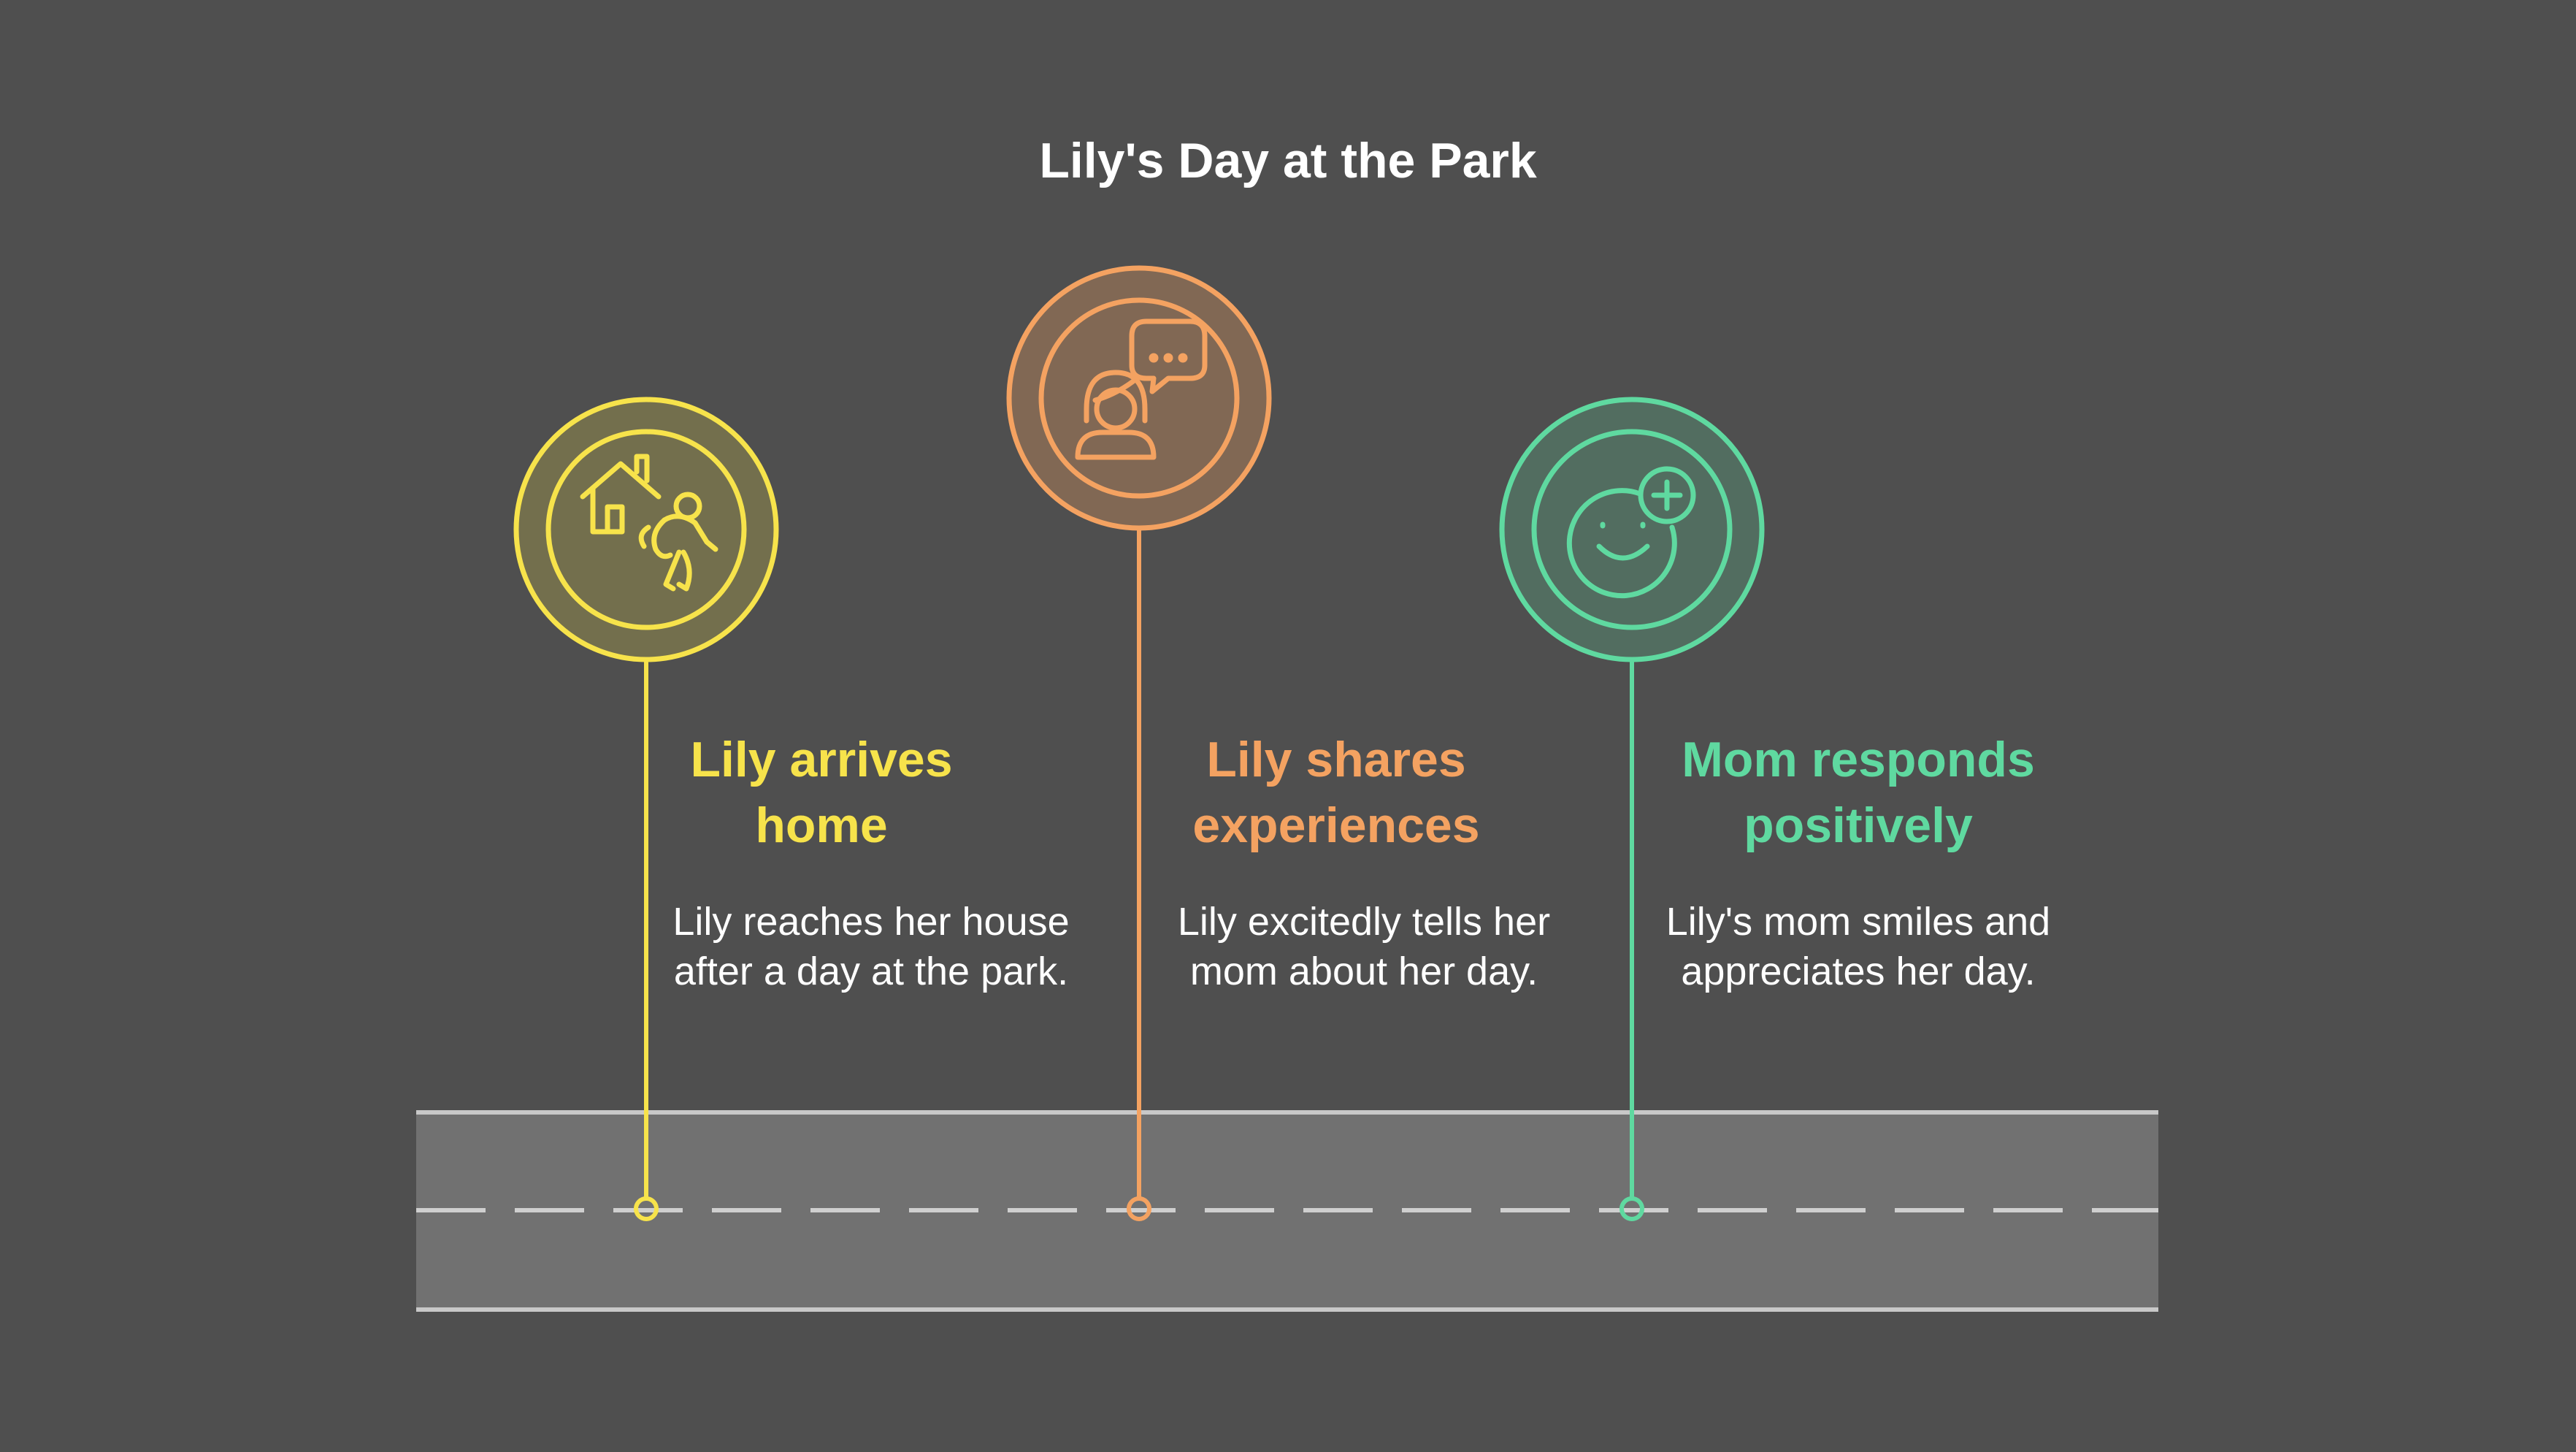 This screenshot has height=1452, width=2576. I want to click on step-1-inner-ring, so click(646, 529).